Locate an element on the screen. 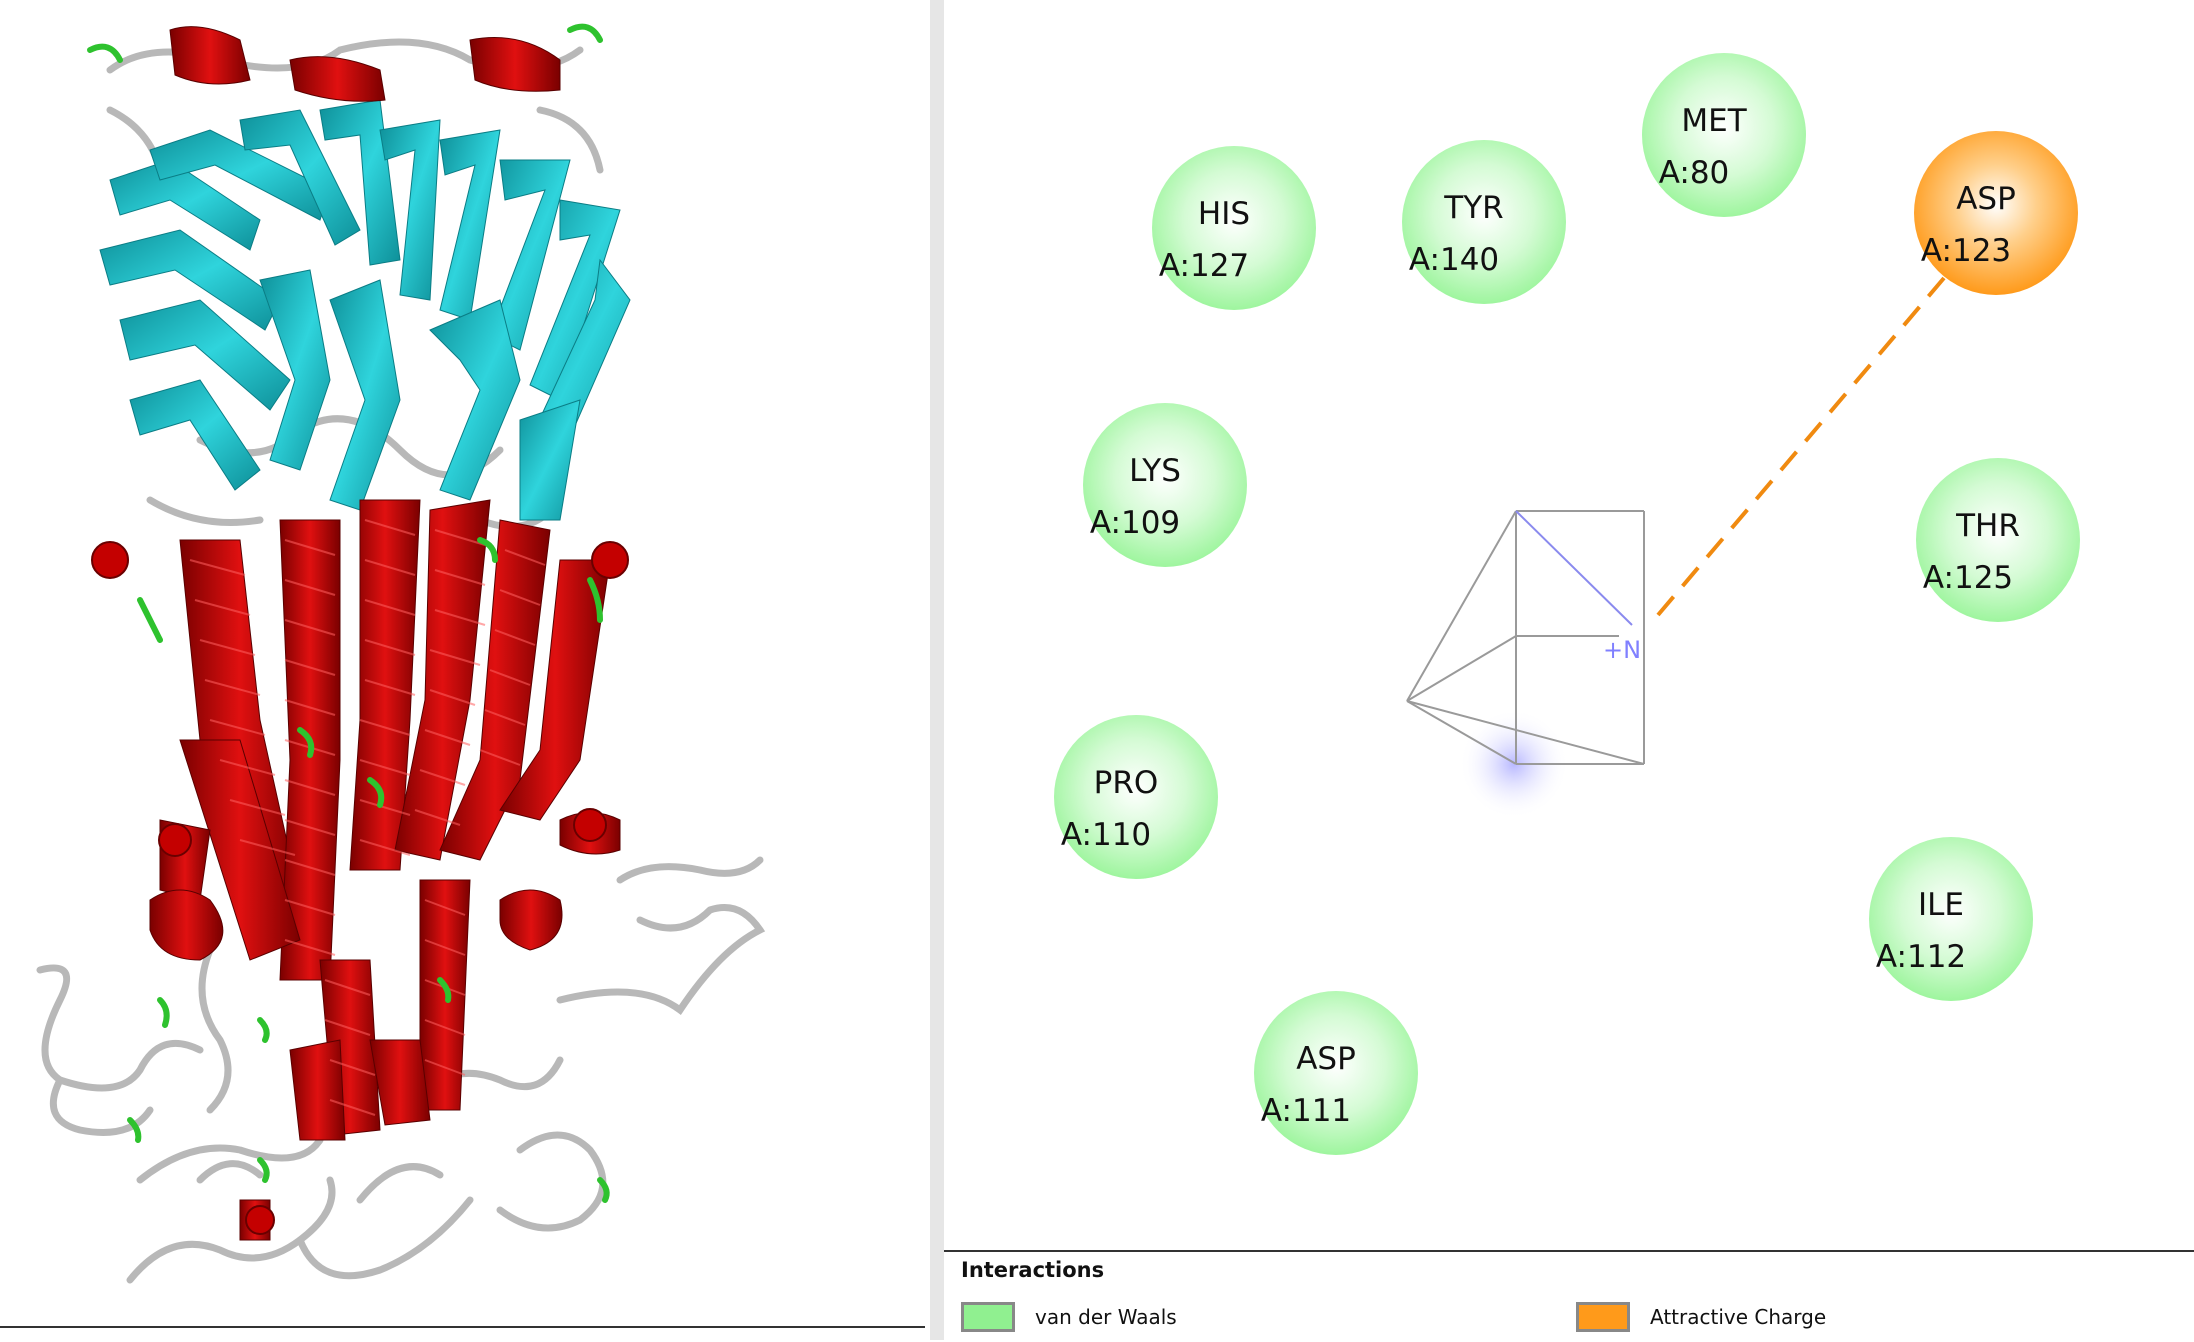 The height and width of the screenshot is (1342, 2194). residue-node-ile-a112: ILE A:112 is located at coordinates (1951, 919).